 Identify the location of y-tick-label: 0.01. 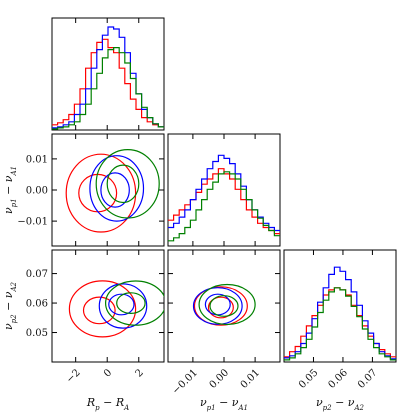
(37, 159).